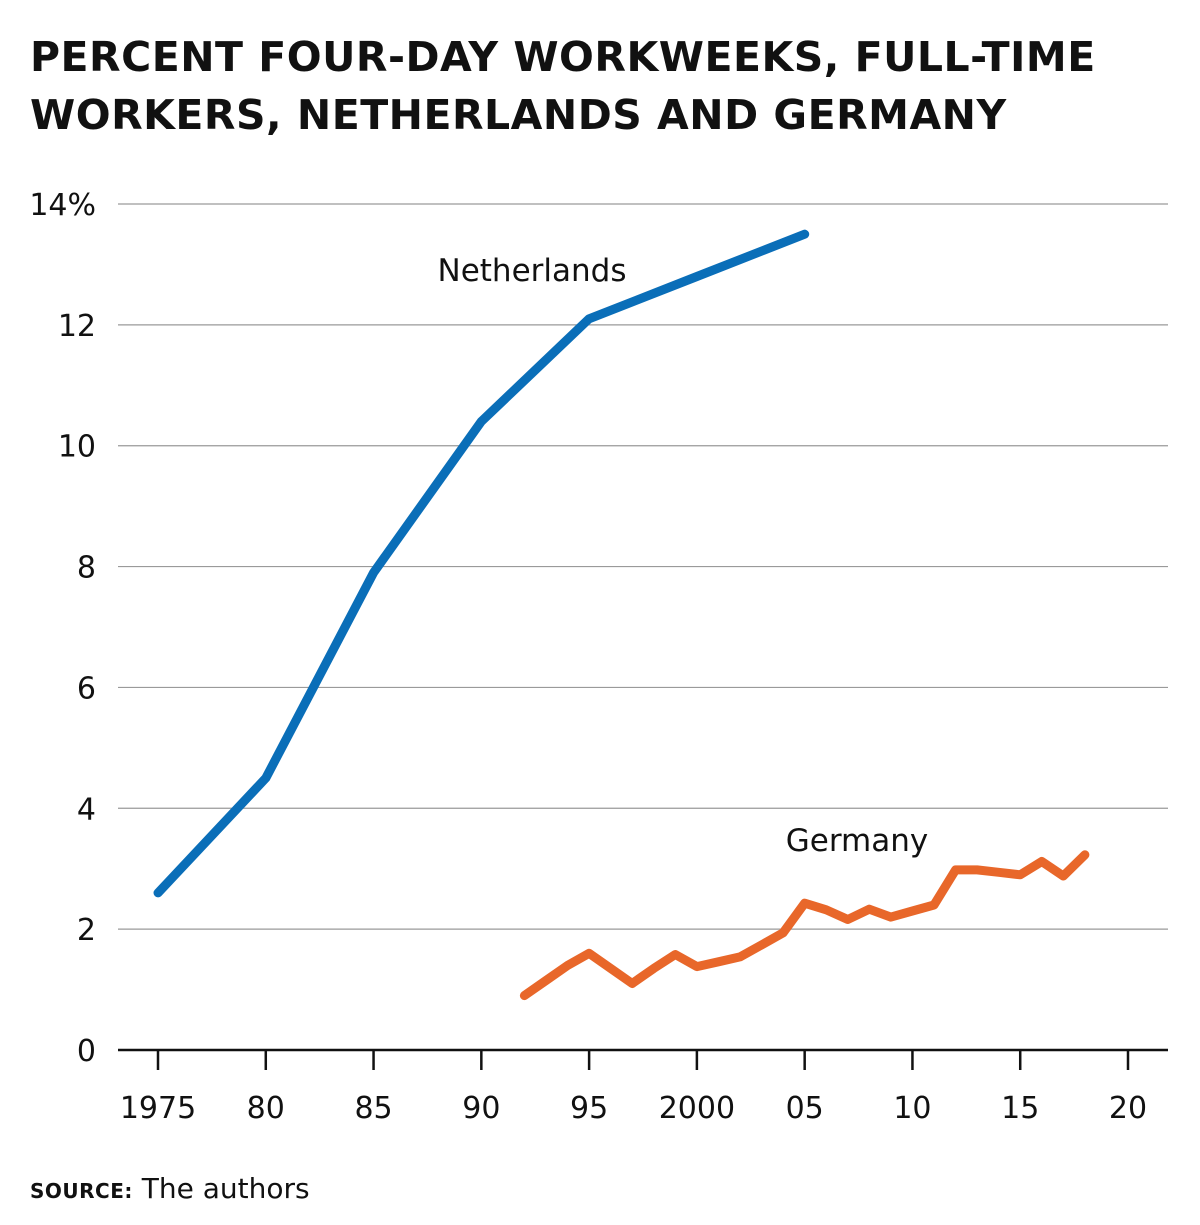 Image resolution: width=1200 pixels, height=1225 pixels. I want to click on x-tick-label: 90, so click(481, 1108).